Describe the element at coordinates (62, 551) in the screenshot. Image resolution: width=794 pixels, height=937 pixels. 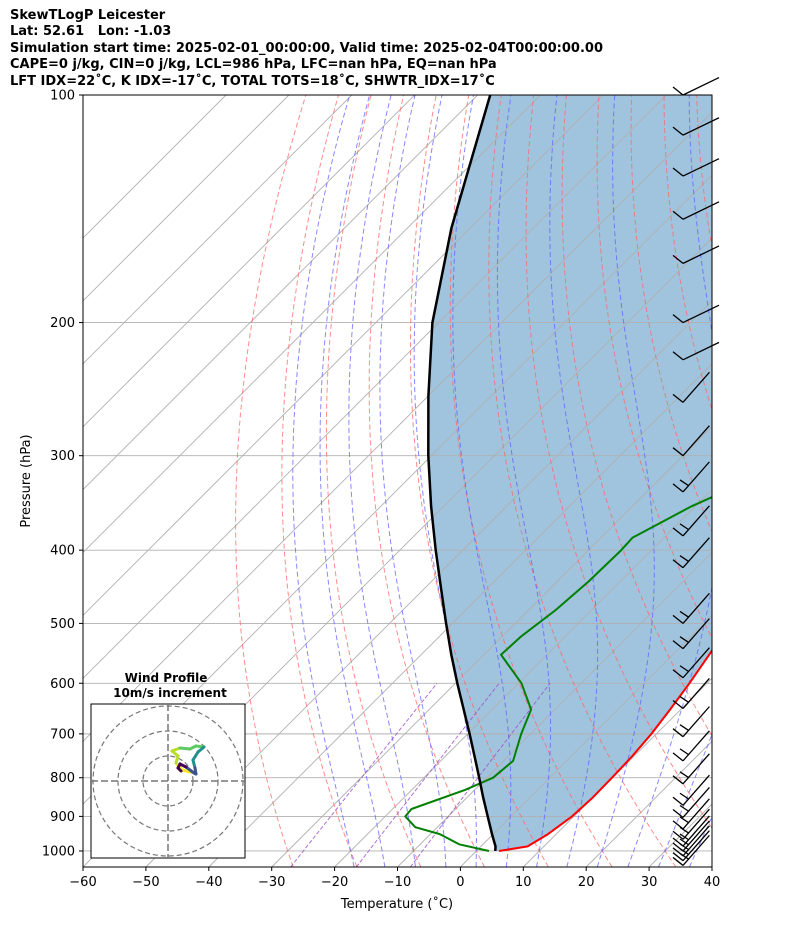
I see `y-tick-label: 400` at that location.